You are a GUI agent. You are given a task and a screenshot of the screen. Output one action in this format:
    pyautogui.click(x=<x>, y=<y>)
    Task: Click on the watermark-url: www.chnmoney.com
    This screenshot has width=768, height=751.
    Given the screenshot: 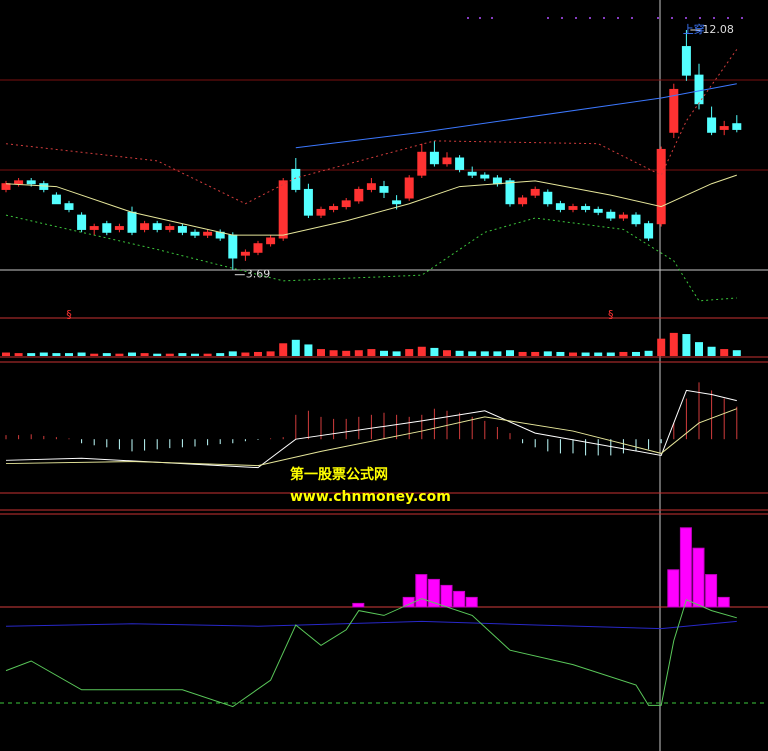 What is the action you would take?
    pyautogui.click(x=370, y=497)
    